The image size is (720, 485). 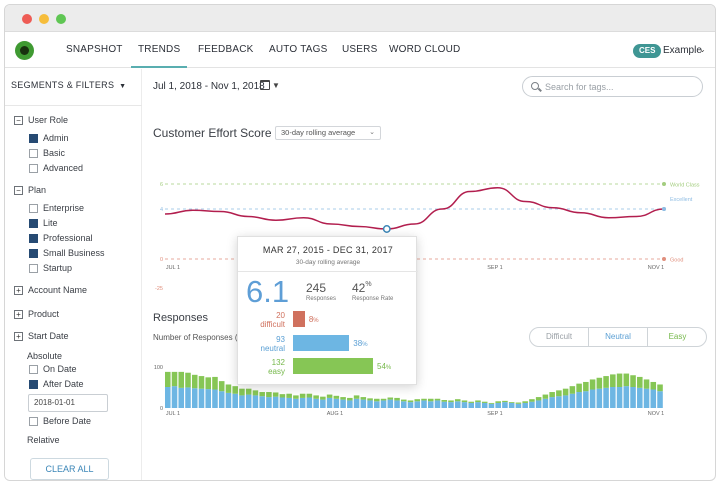 I want to click on rolling-average-value: 30-day rolling average, so click(x=318, y=132).